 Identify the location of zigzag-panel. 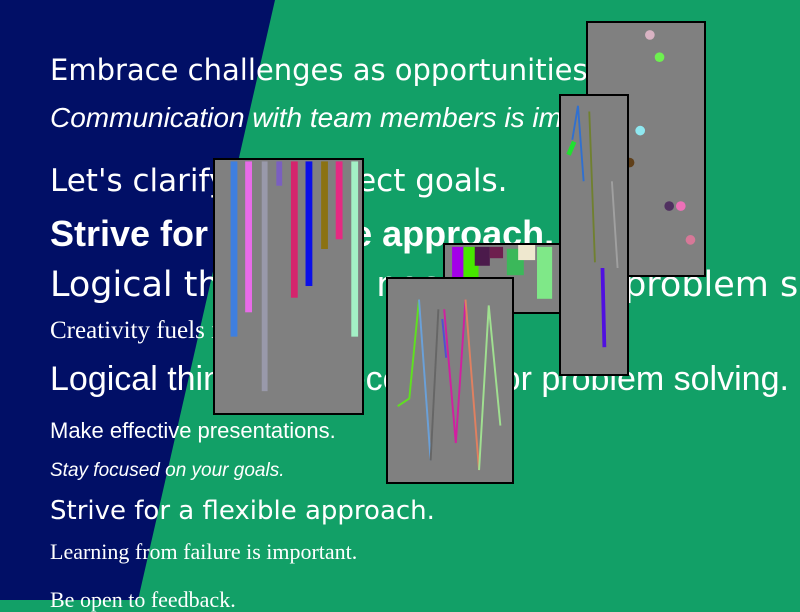
(450, 380).